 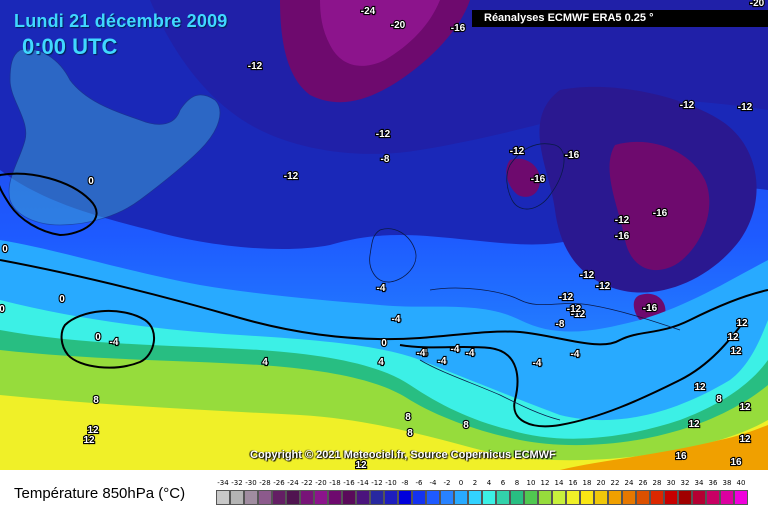 What do you see at coordinates (265, 483) in the screenshot?
I see `legend-tick: -28` at bounding box center [265, 483].